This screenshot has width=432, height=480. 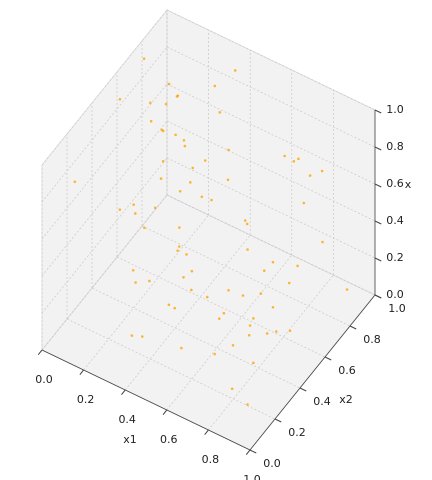 I want to click on y-tick-label: 0.8, so click(x=372, y=339).